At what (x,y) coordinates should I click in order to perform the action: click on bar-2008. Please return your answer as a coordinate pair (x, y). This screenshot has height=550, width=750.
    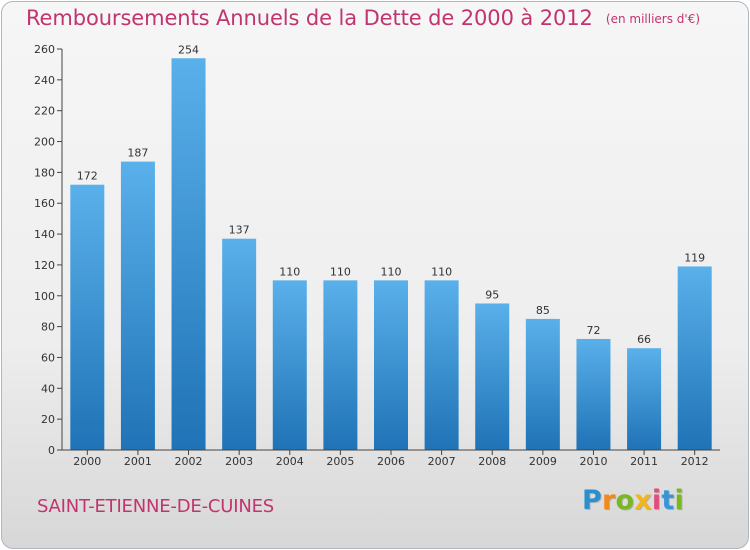
    Looking at the image, I should click on (492, 376).